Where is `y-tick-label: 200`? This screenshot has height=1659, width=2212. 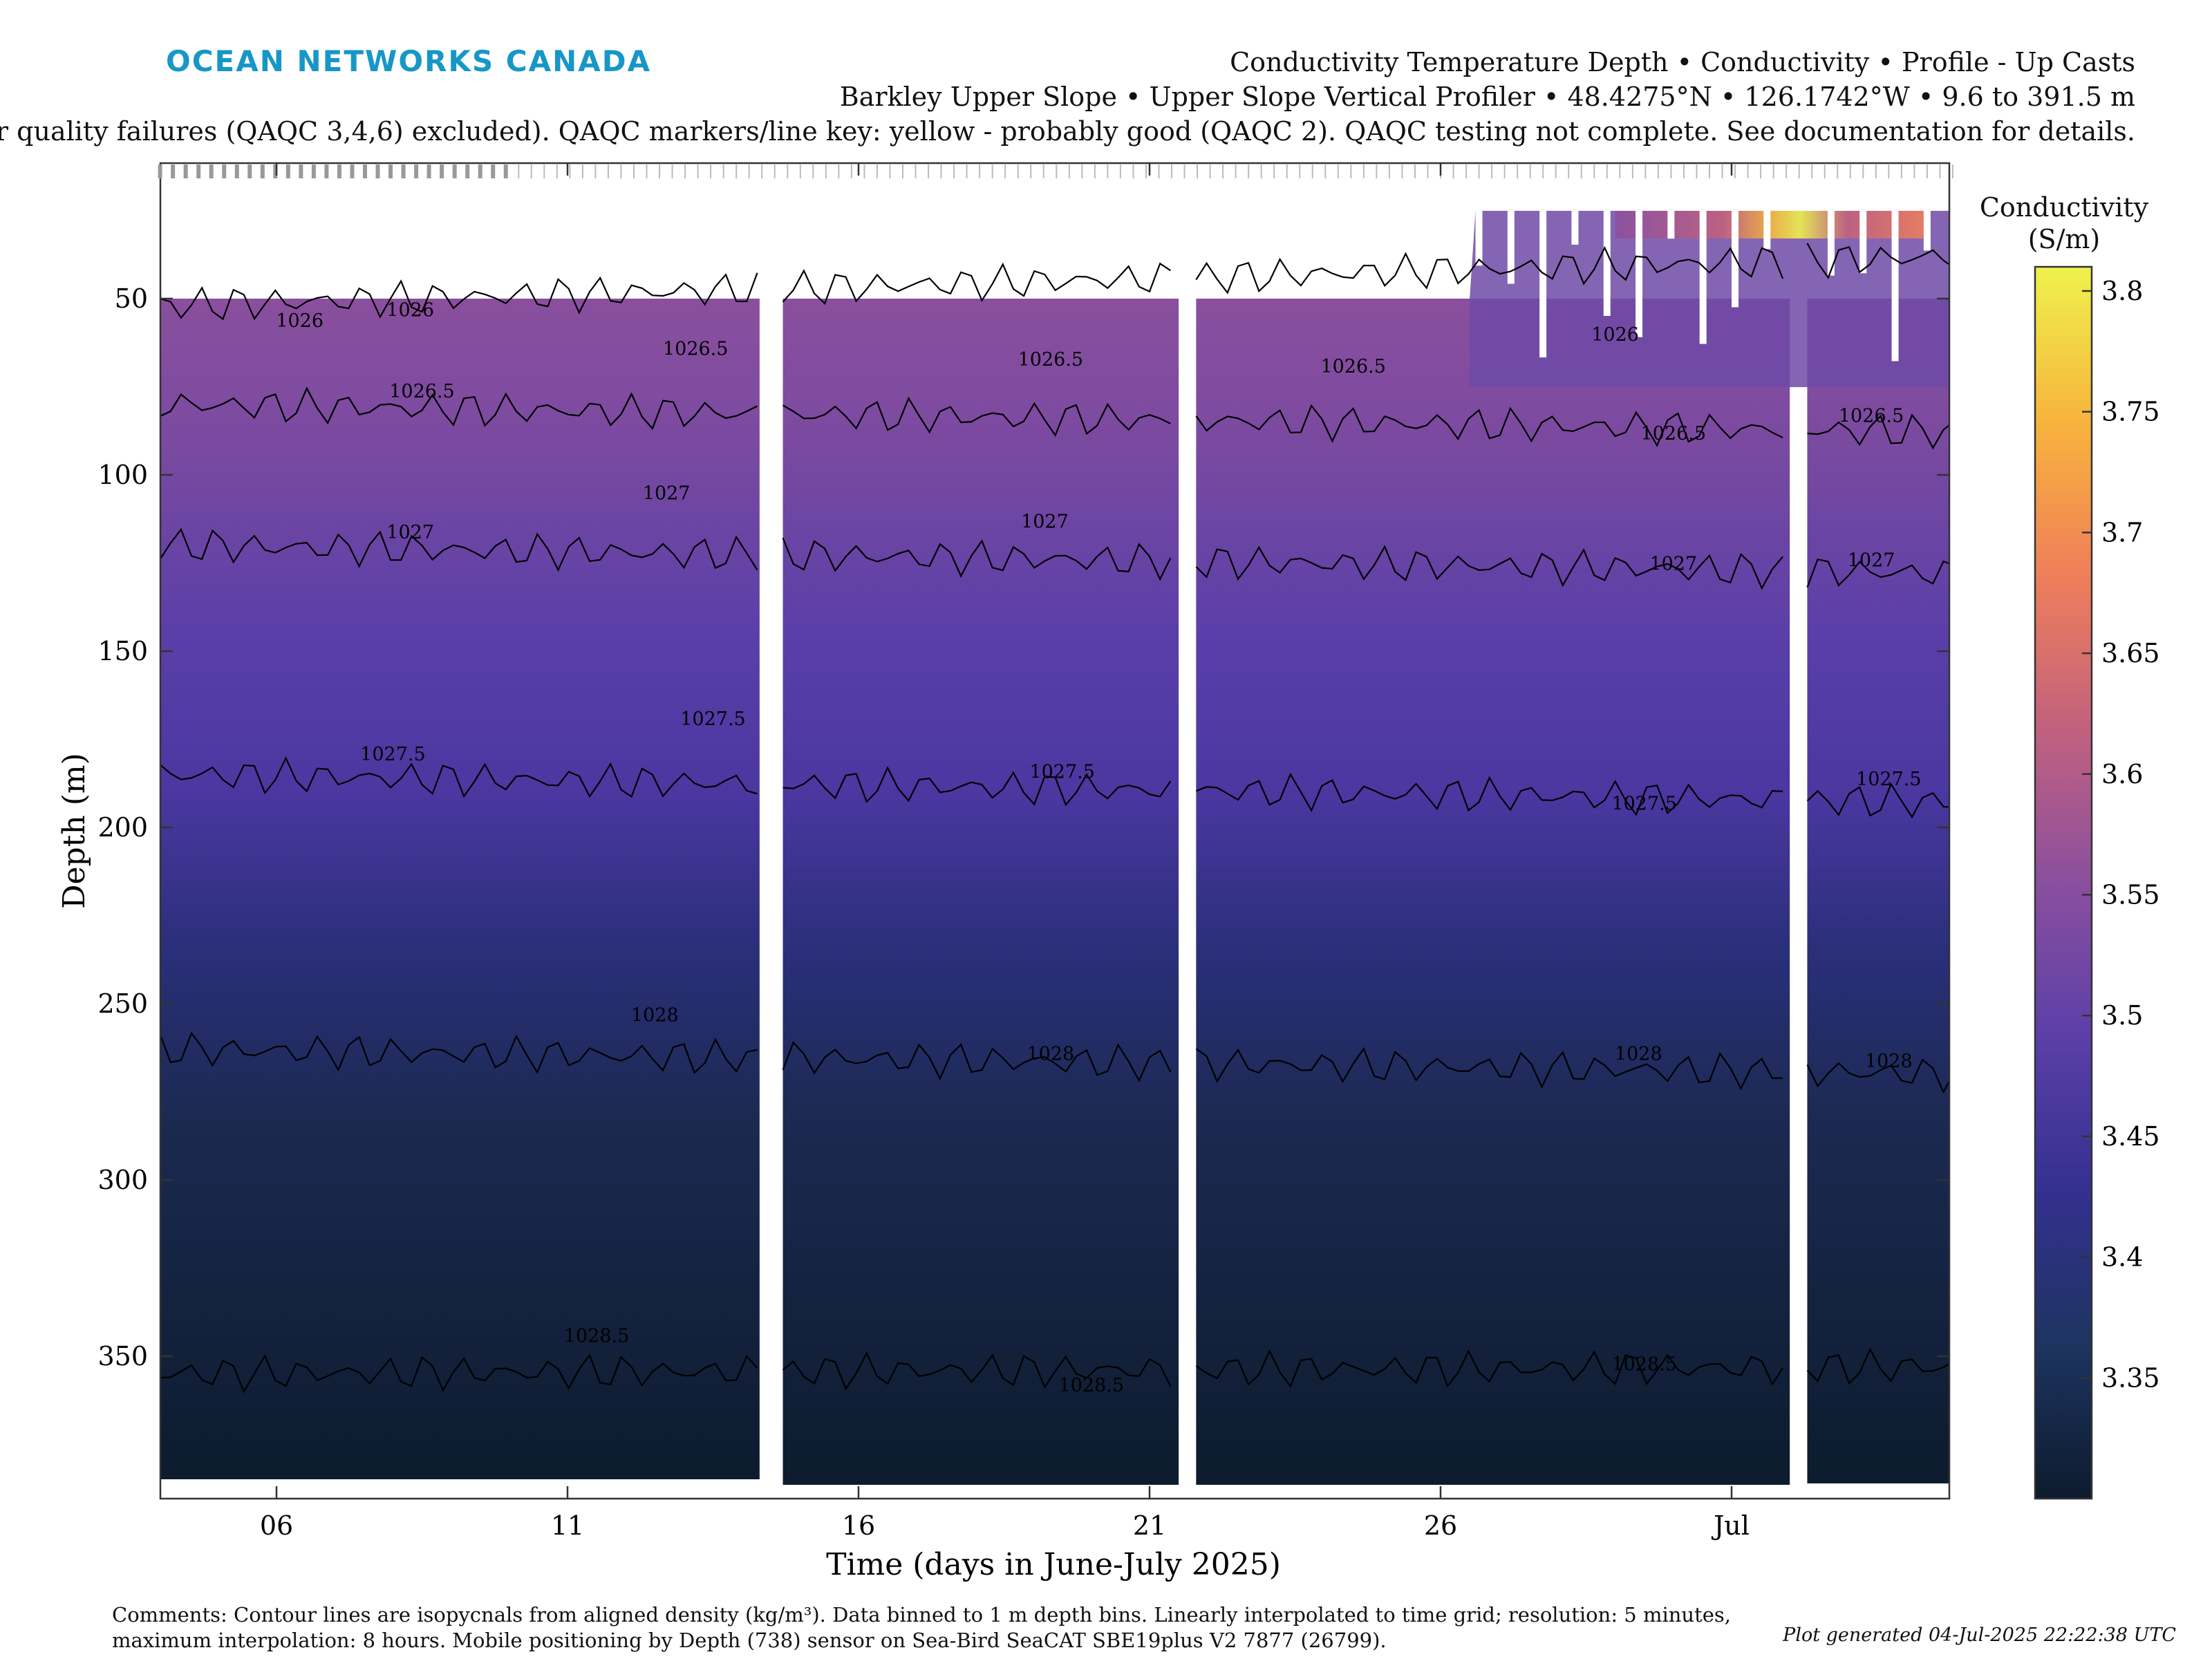 y-tick-label: 200 is located at coordinates (123, 828).